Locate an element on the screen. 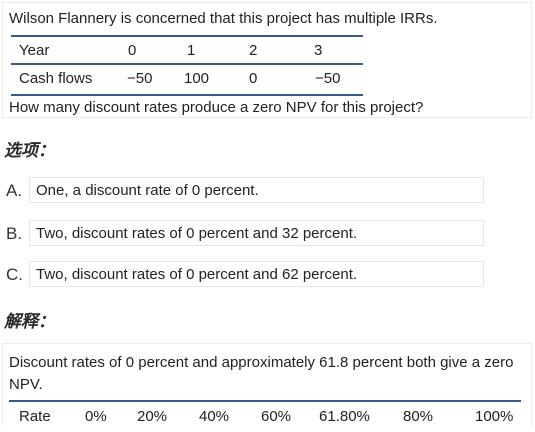 The width and height of the screenshot is (535, 432). rate-cell: 60% is located at coordinates (276, 416).